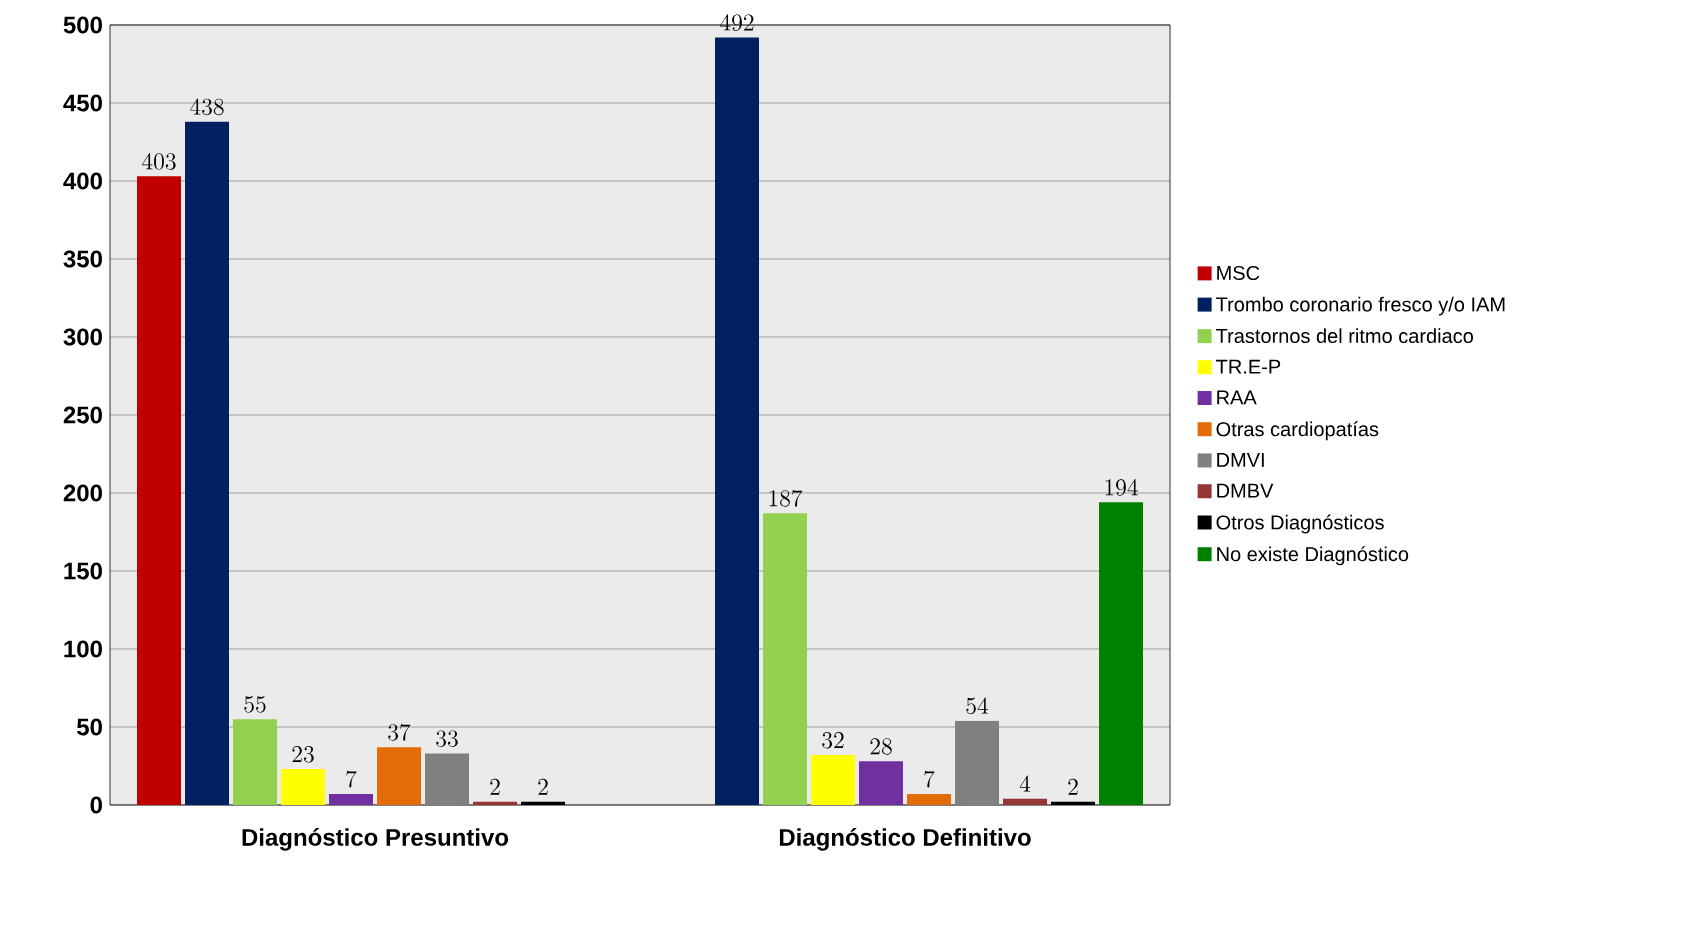 This screenshot has width=1689, height=945. Describe the element at coordinates (1344, 336) in the screenshot. I see `legend-label: Trastornos del ritmo cardiaco` at that location.